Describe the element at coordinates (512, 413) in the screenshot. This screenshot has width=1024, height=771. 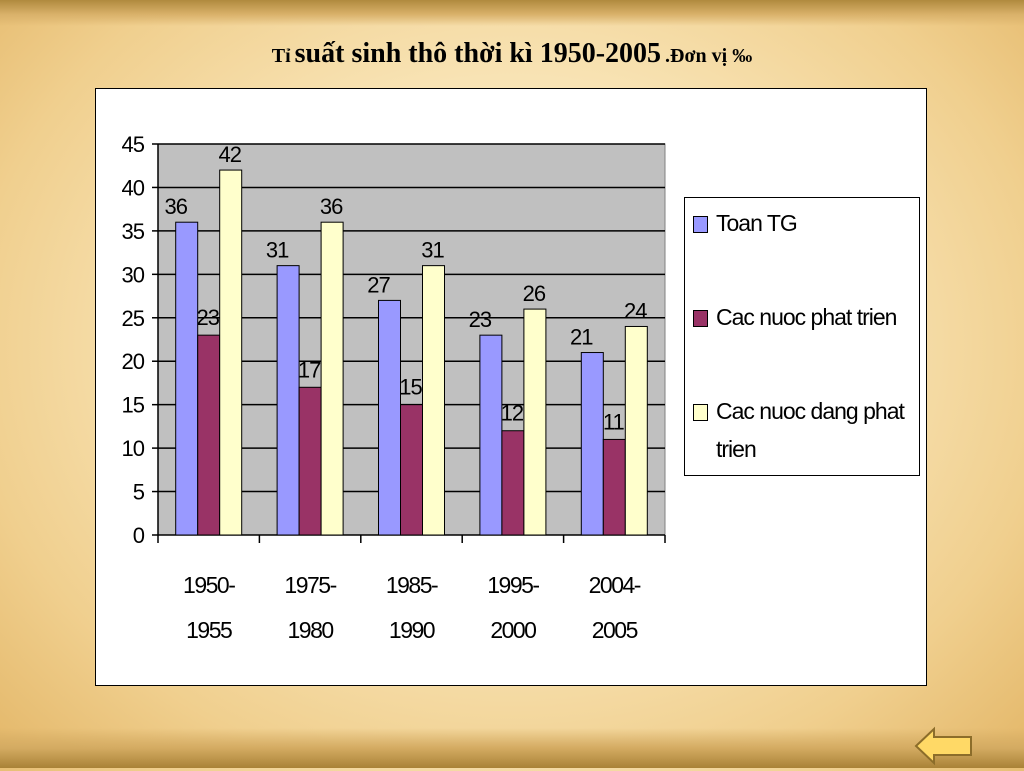
I see `data-label: 12` at that location.